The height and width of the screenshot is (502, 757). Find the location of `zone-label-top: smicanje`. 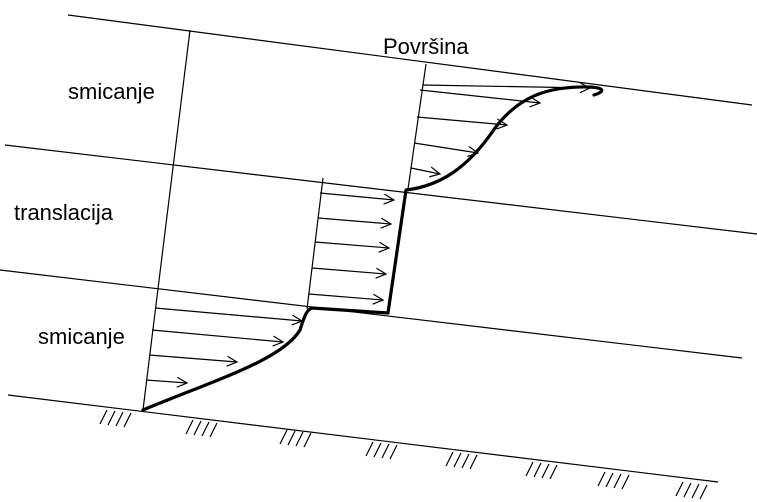

zone-label-top: smicanje is located at coordinates (111, 91).